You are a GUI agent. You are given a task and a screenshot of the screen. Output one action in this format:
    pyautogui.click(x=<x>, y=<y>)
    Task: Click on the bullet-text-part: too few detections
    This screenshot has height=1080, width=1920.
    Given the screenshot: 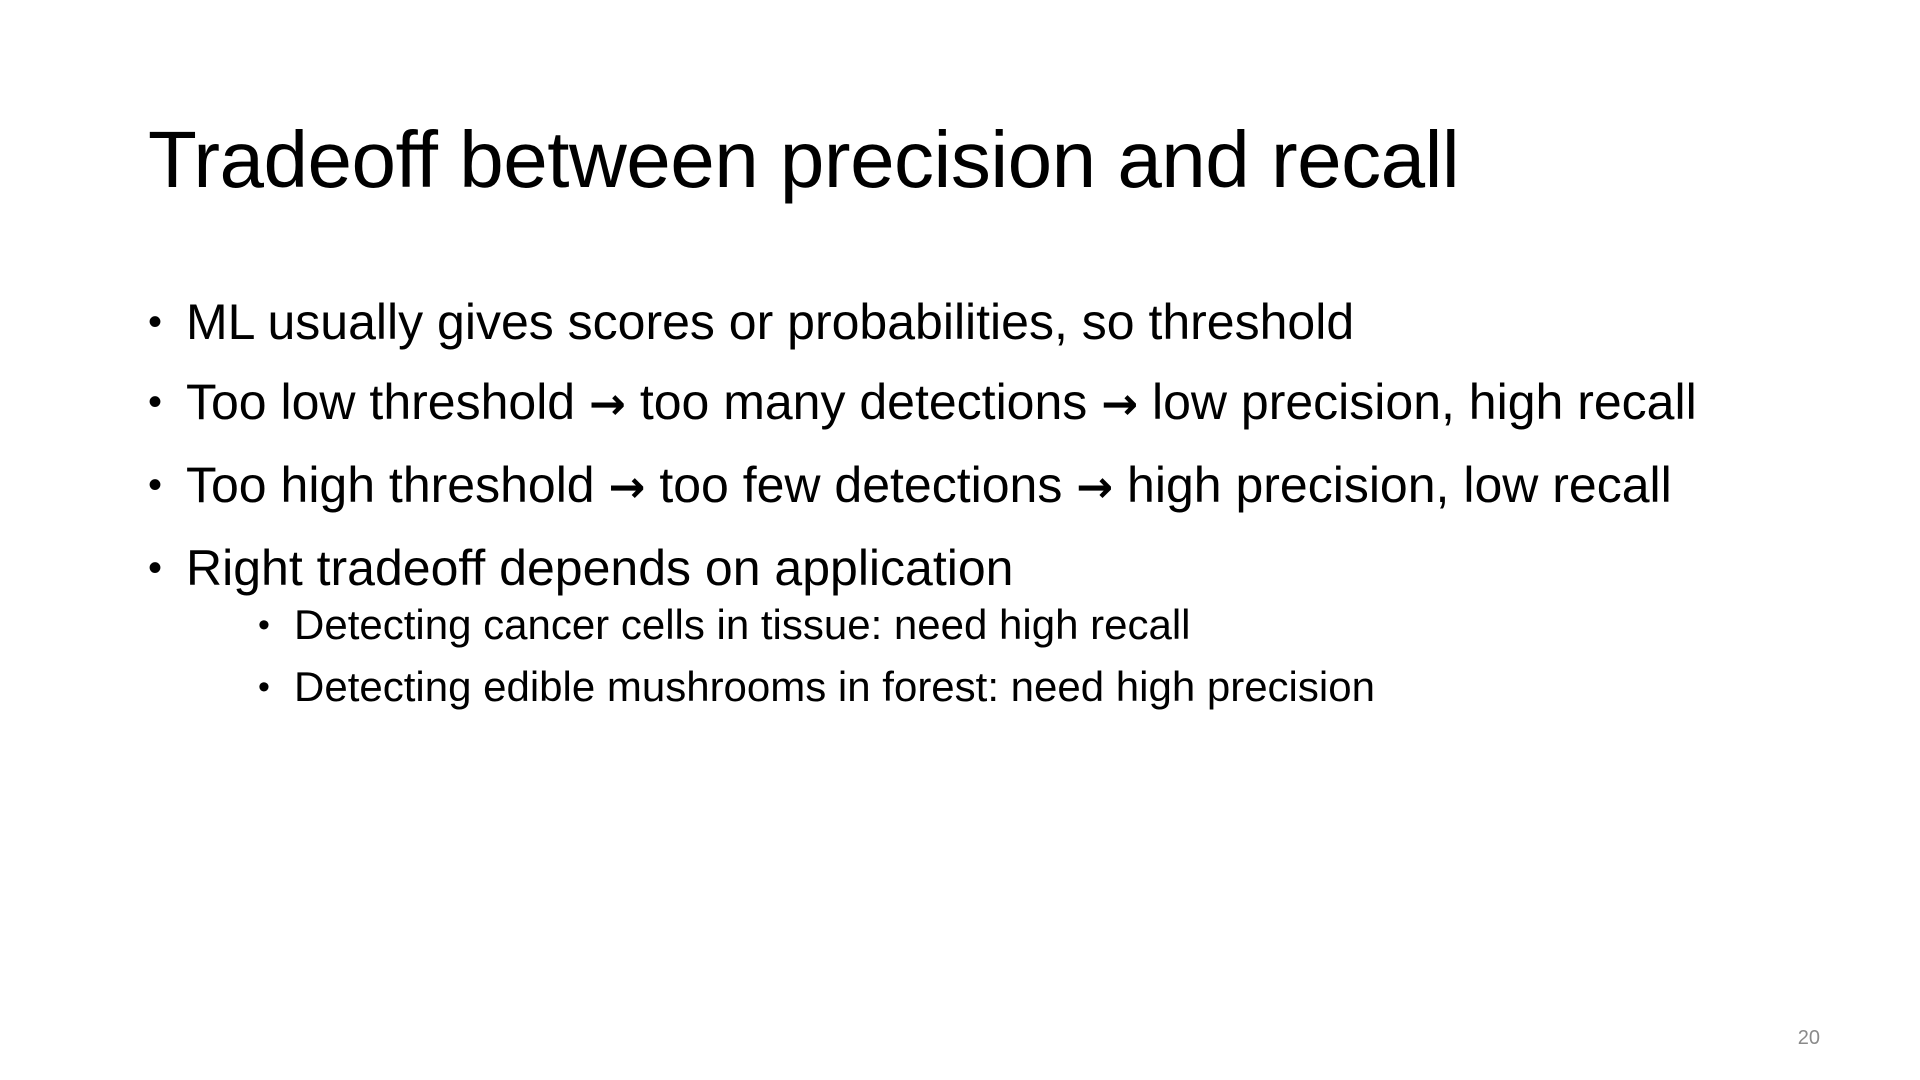 What is the action you would take?
    pyautogui.click(x=861, y=485)
    